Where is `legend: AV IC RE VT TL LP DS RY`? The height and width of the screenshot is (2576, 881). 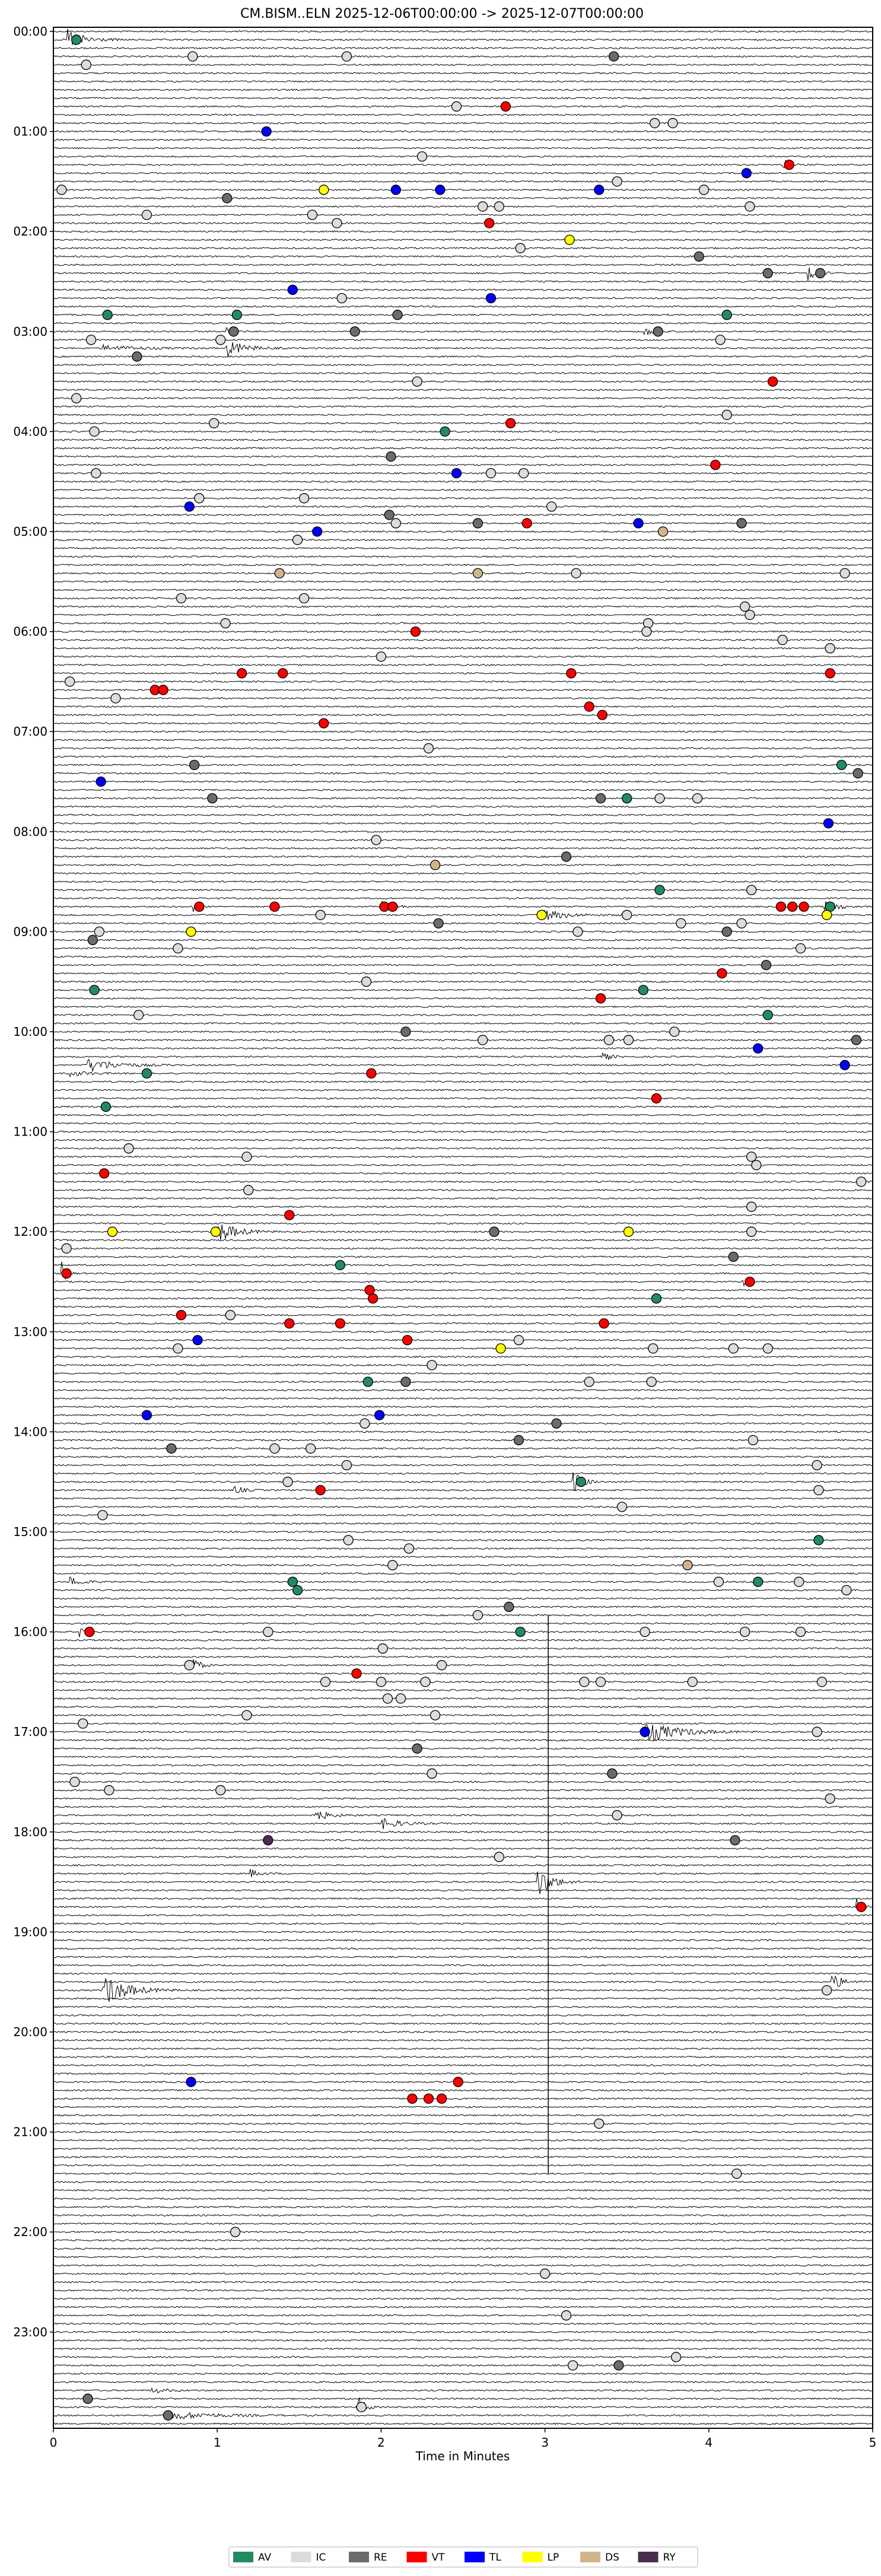 legend: AV IC RE VT TL LP DS RY is located at coordinates (463, 2557).